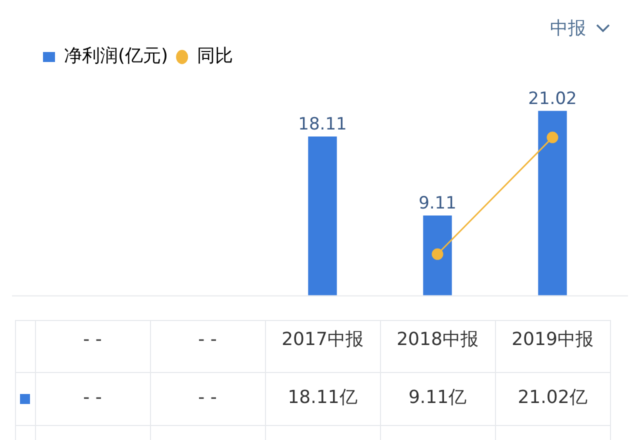  What do you see at coordinates (437, 397) in the screenshot?
I see `data-label: 9.11亿` at bounding box center [437, 397].